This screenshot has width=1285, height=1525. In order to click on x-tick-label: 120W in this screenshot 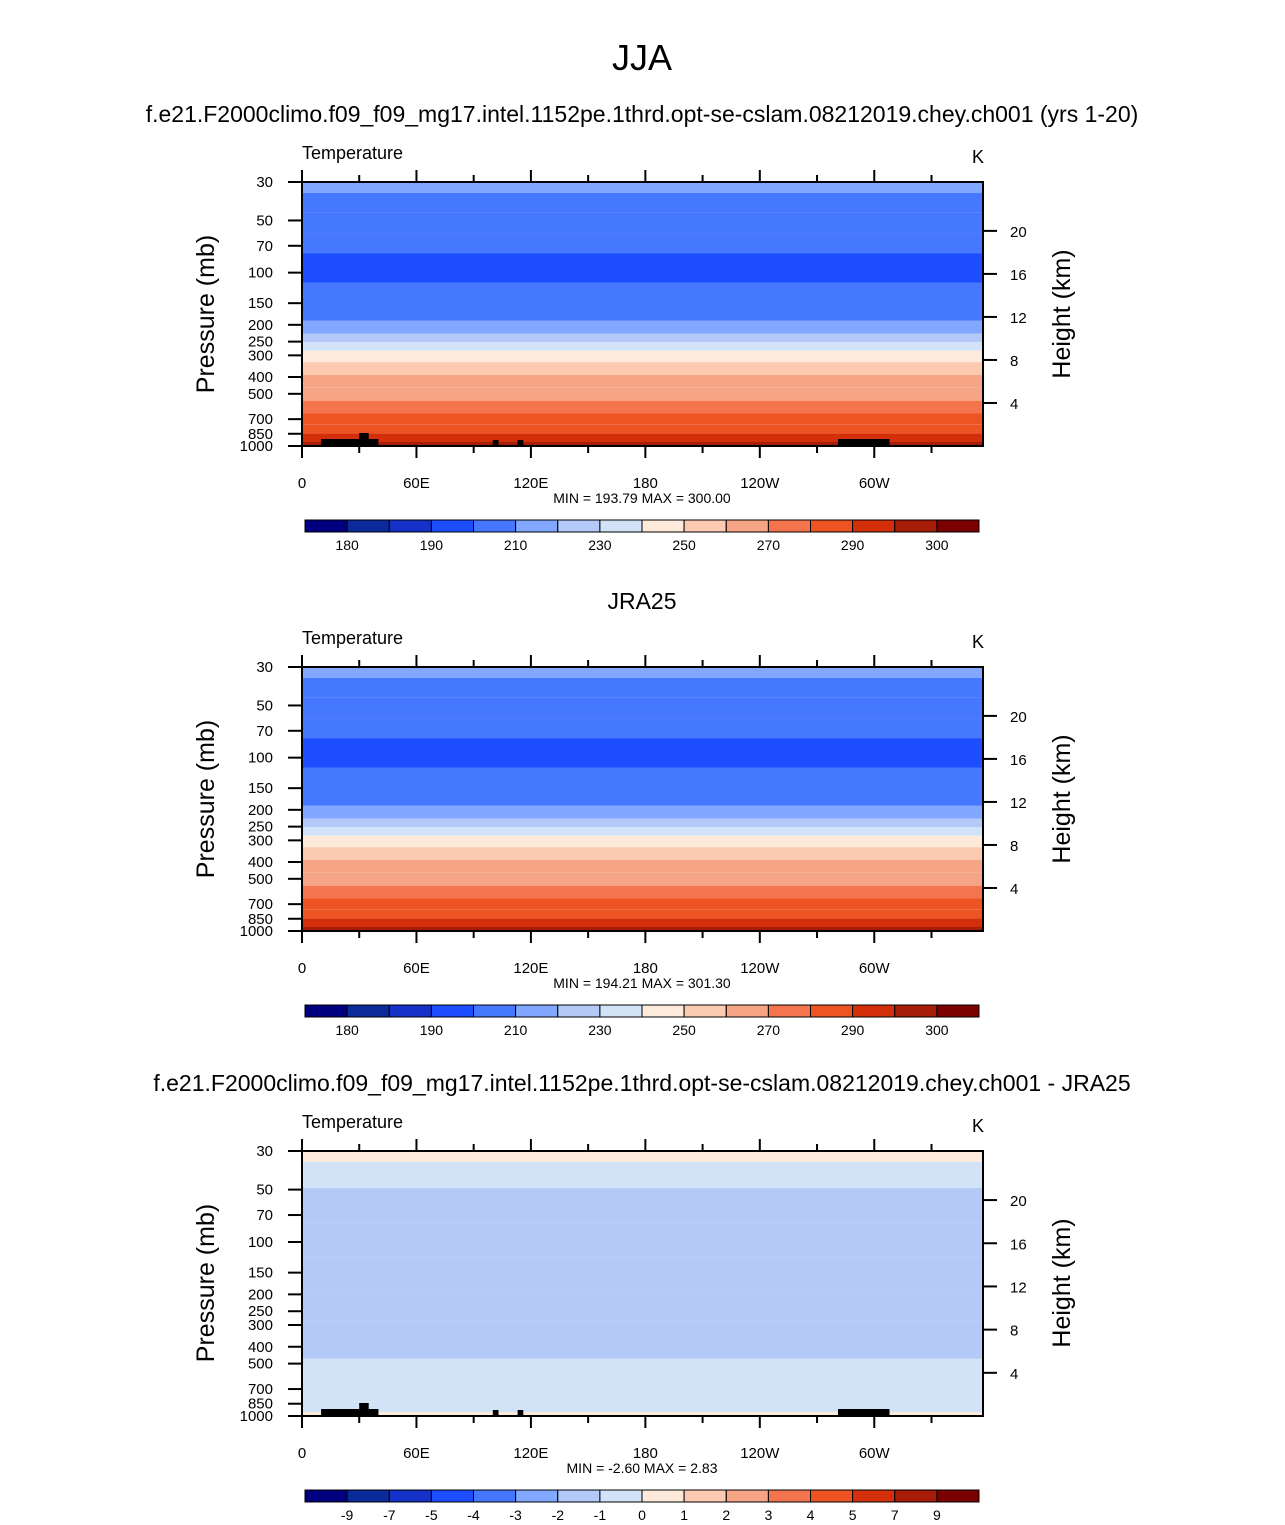, I will do `click(760, 968)`.